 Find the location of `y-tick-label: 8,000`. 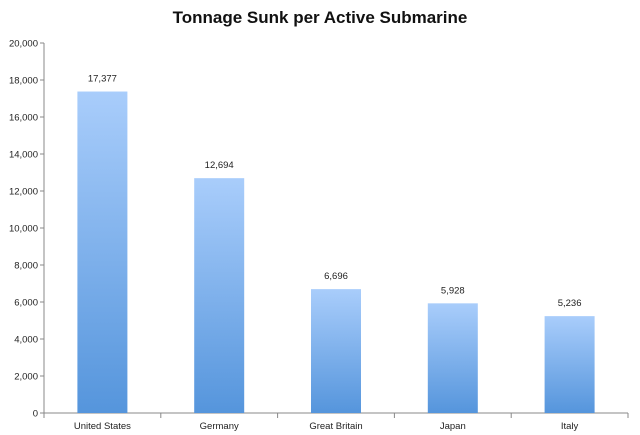

y-tick-label: 8,000 is located at coordinates (26, 266).